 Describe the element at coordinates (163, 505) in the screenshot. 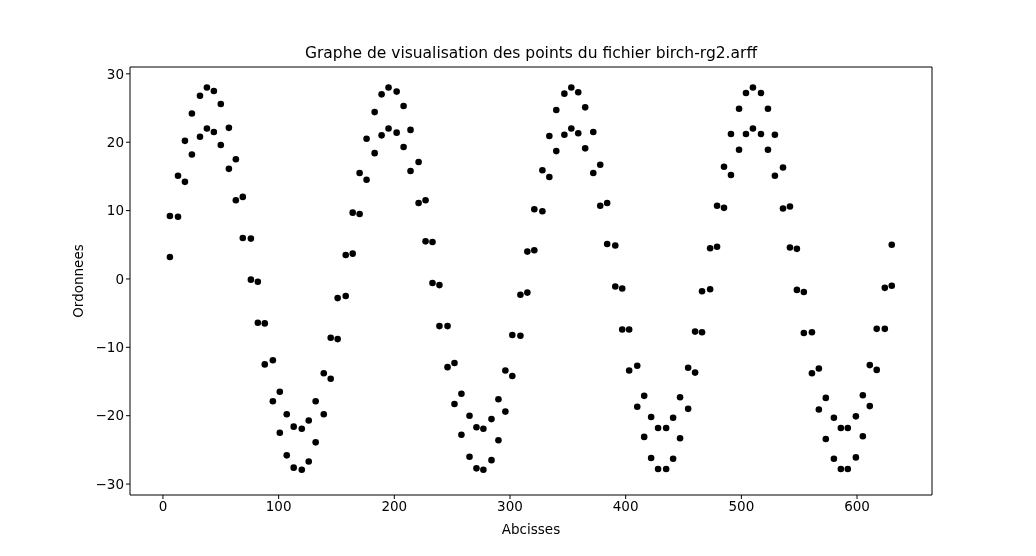

I see `x-tick-label: 0` at that location.